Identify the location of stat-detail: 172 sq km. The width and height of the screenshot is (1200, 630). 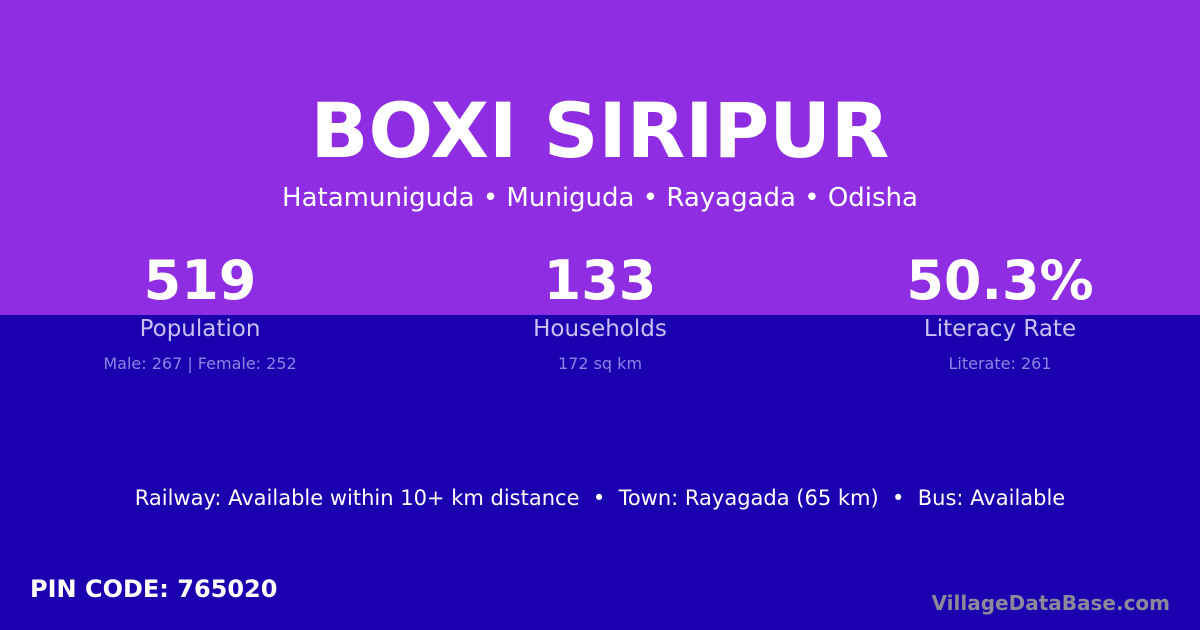
(600, 363).